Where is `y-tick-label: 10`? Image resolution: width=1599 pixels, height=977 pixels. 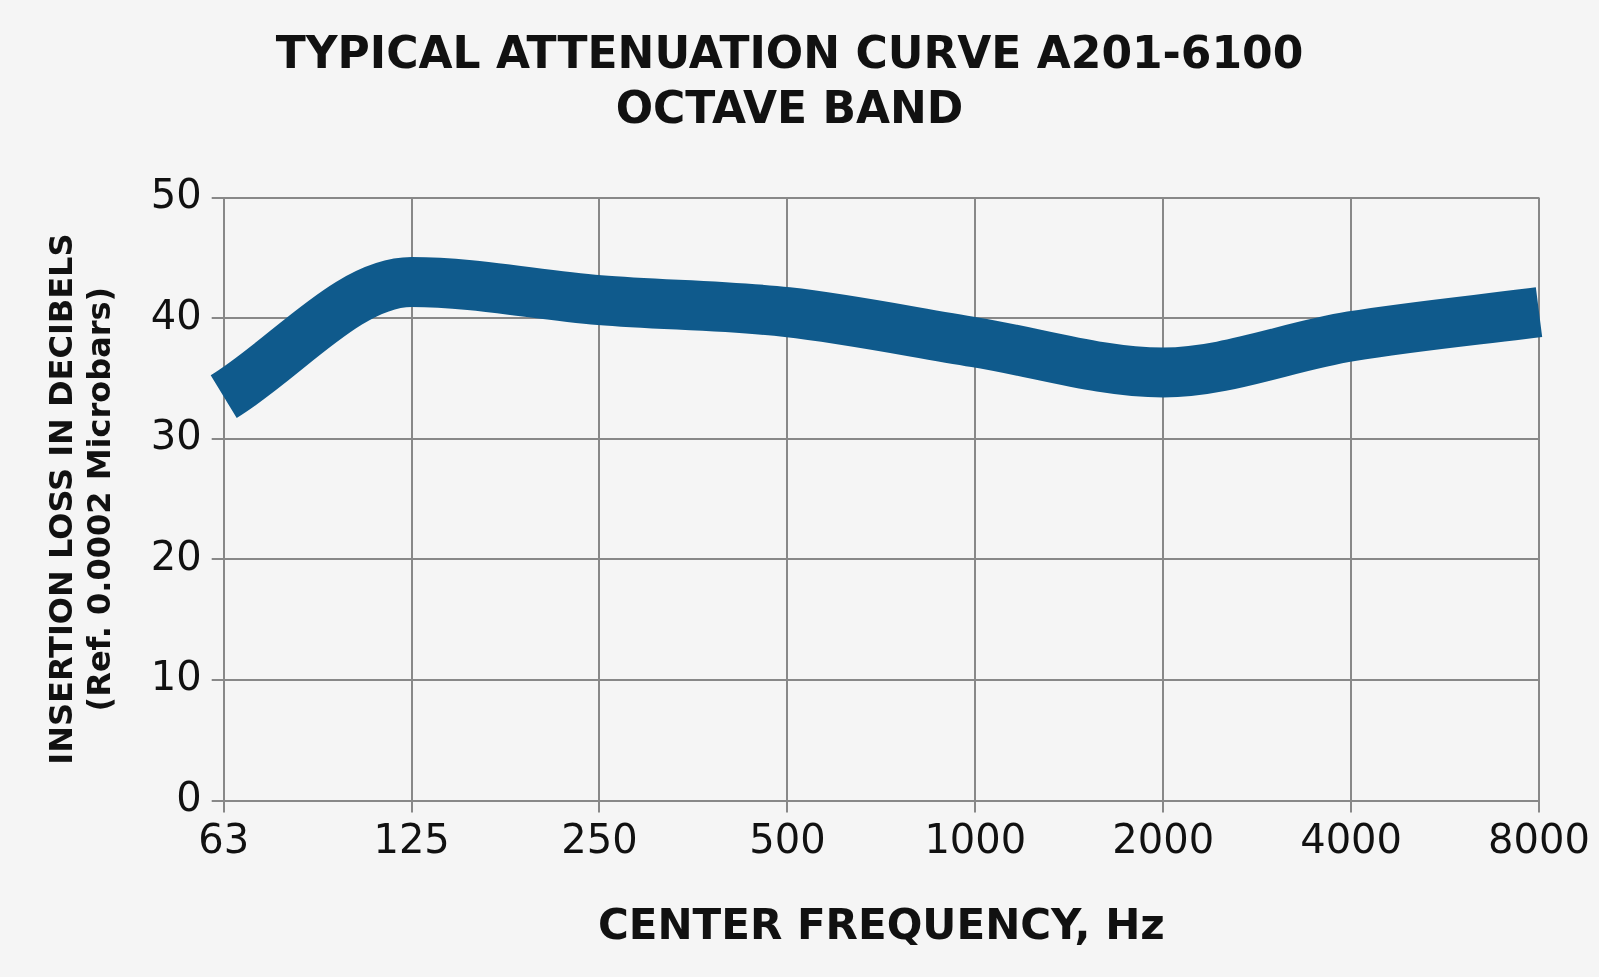 y-tick-label: 10 is located at coordinates (176, 676).